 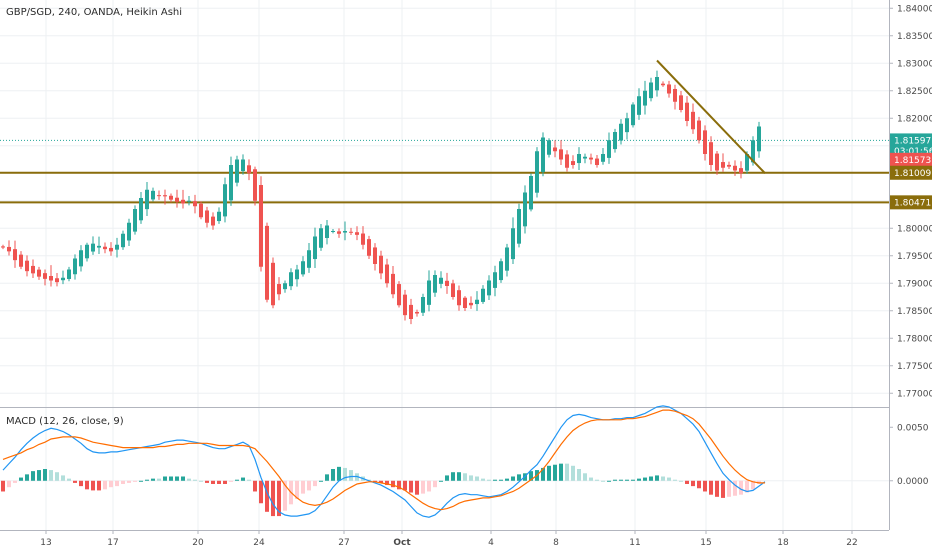 I want to click on price-tick-label: 1.83000, so click(x=914, y=64).